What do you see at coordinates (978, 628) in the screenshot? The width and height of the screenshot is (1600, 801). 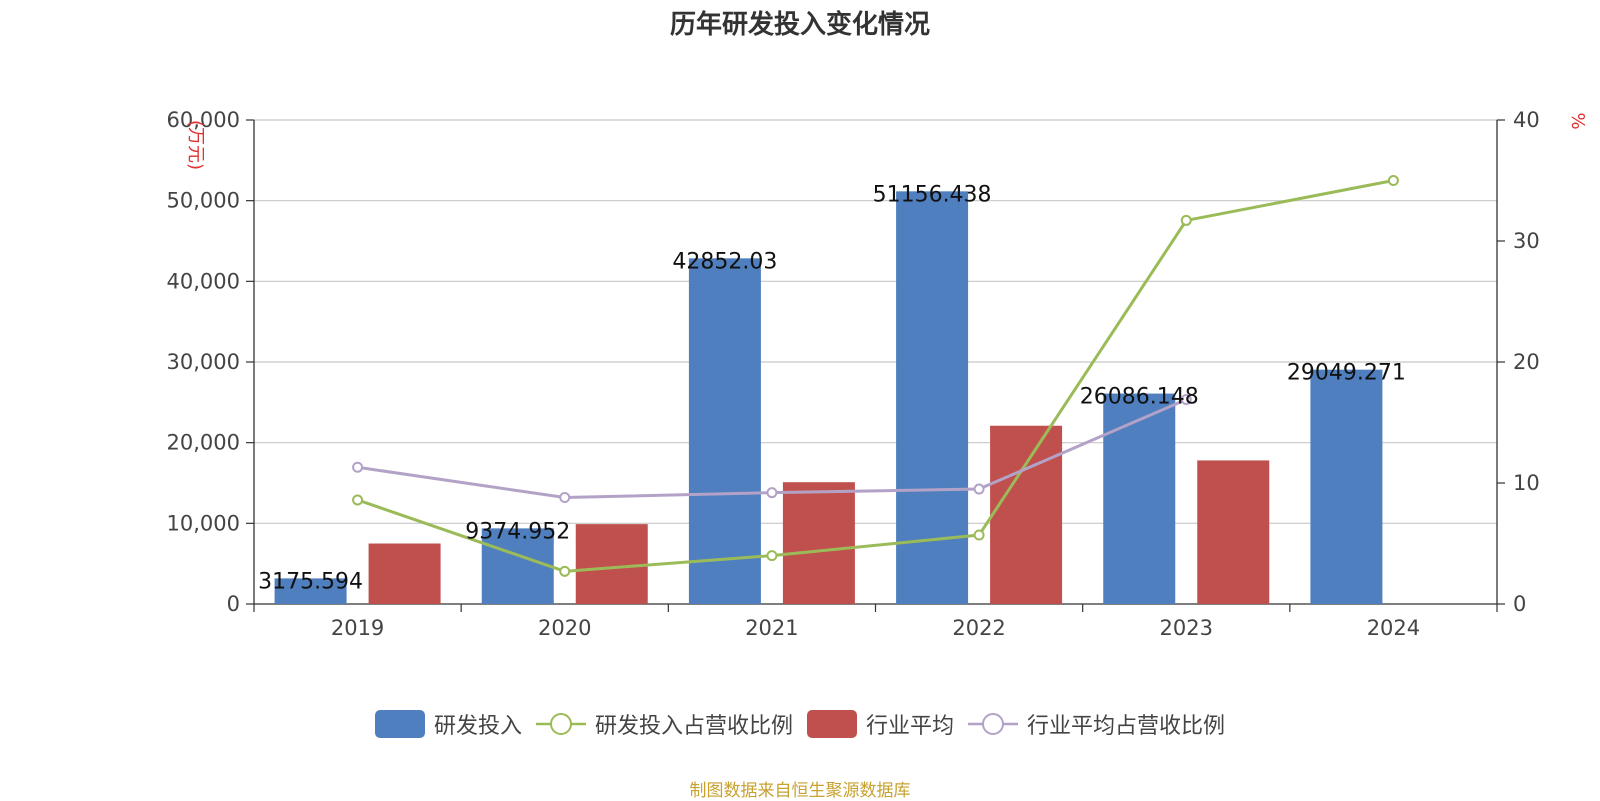 I see `x-tick-label: 2022` at bounding box center [978, 628].